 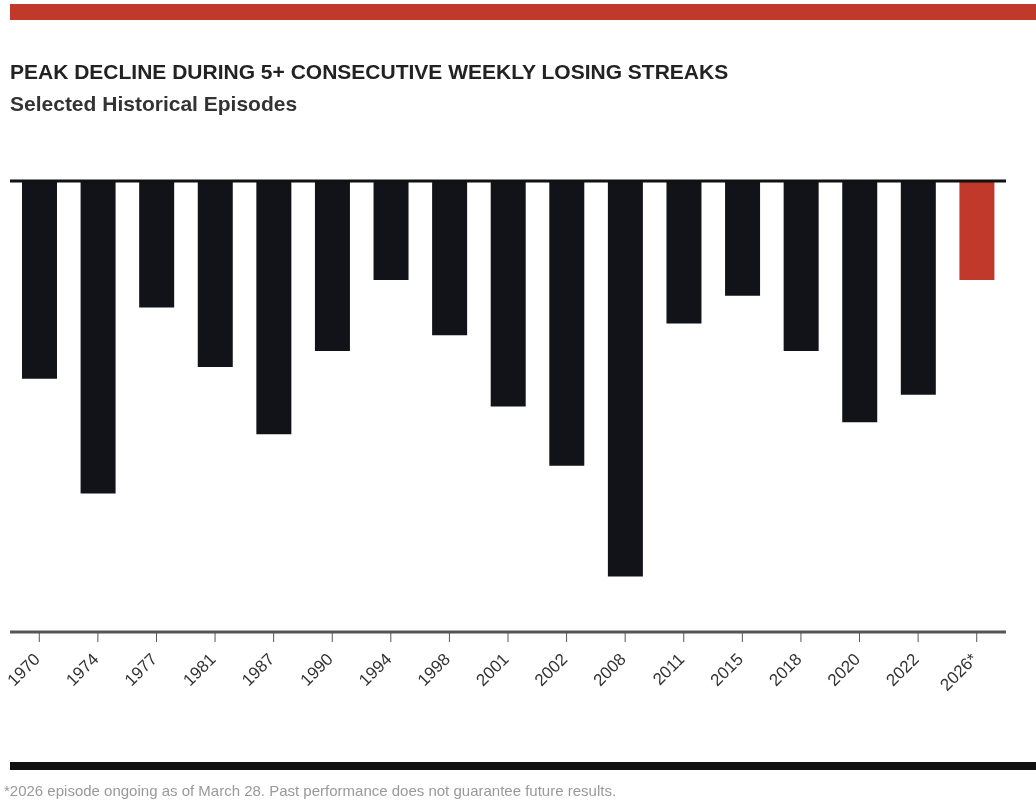 I want to click on chart-subtitle: Selected Historical Episodes, so click(x=154, y=104).